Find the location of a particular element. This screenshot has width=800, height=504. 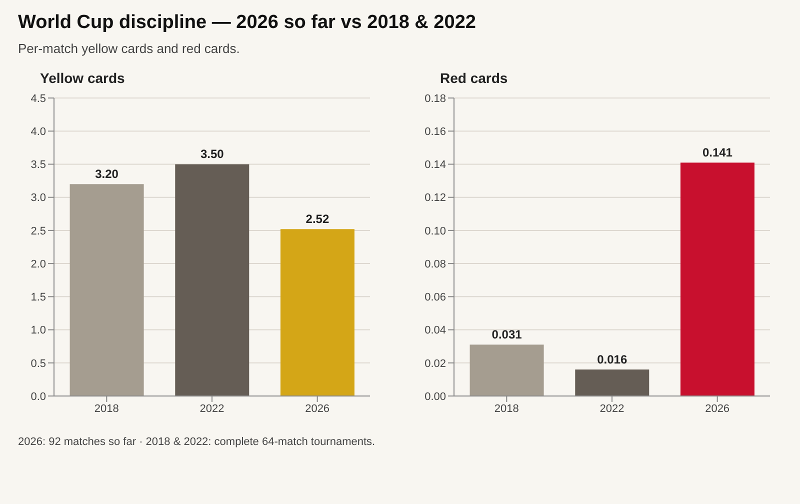

y-tick-label: 3.5 is located at coordinates (38, 165).